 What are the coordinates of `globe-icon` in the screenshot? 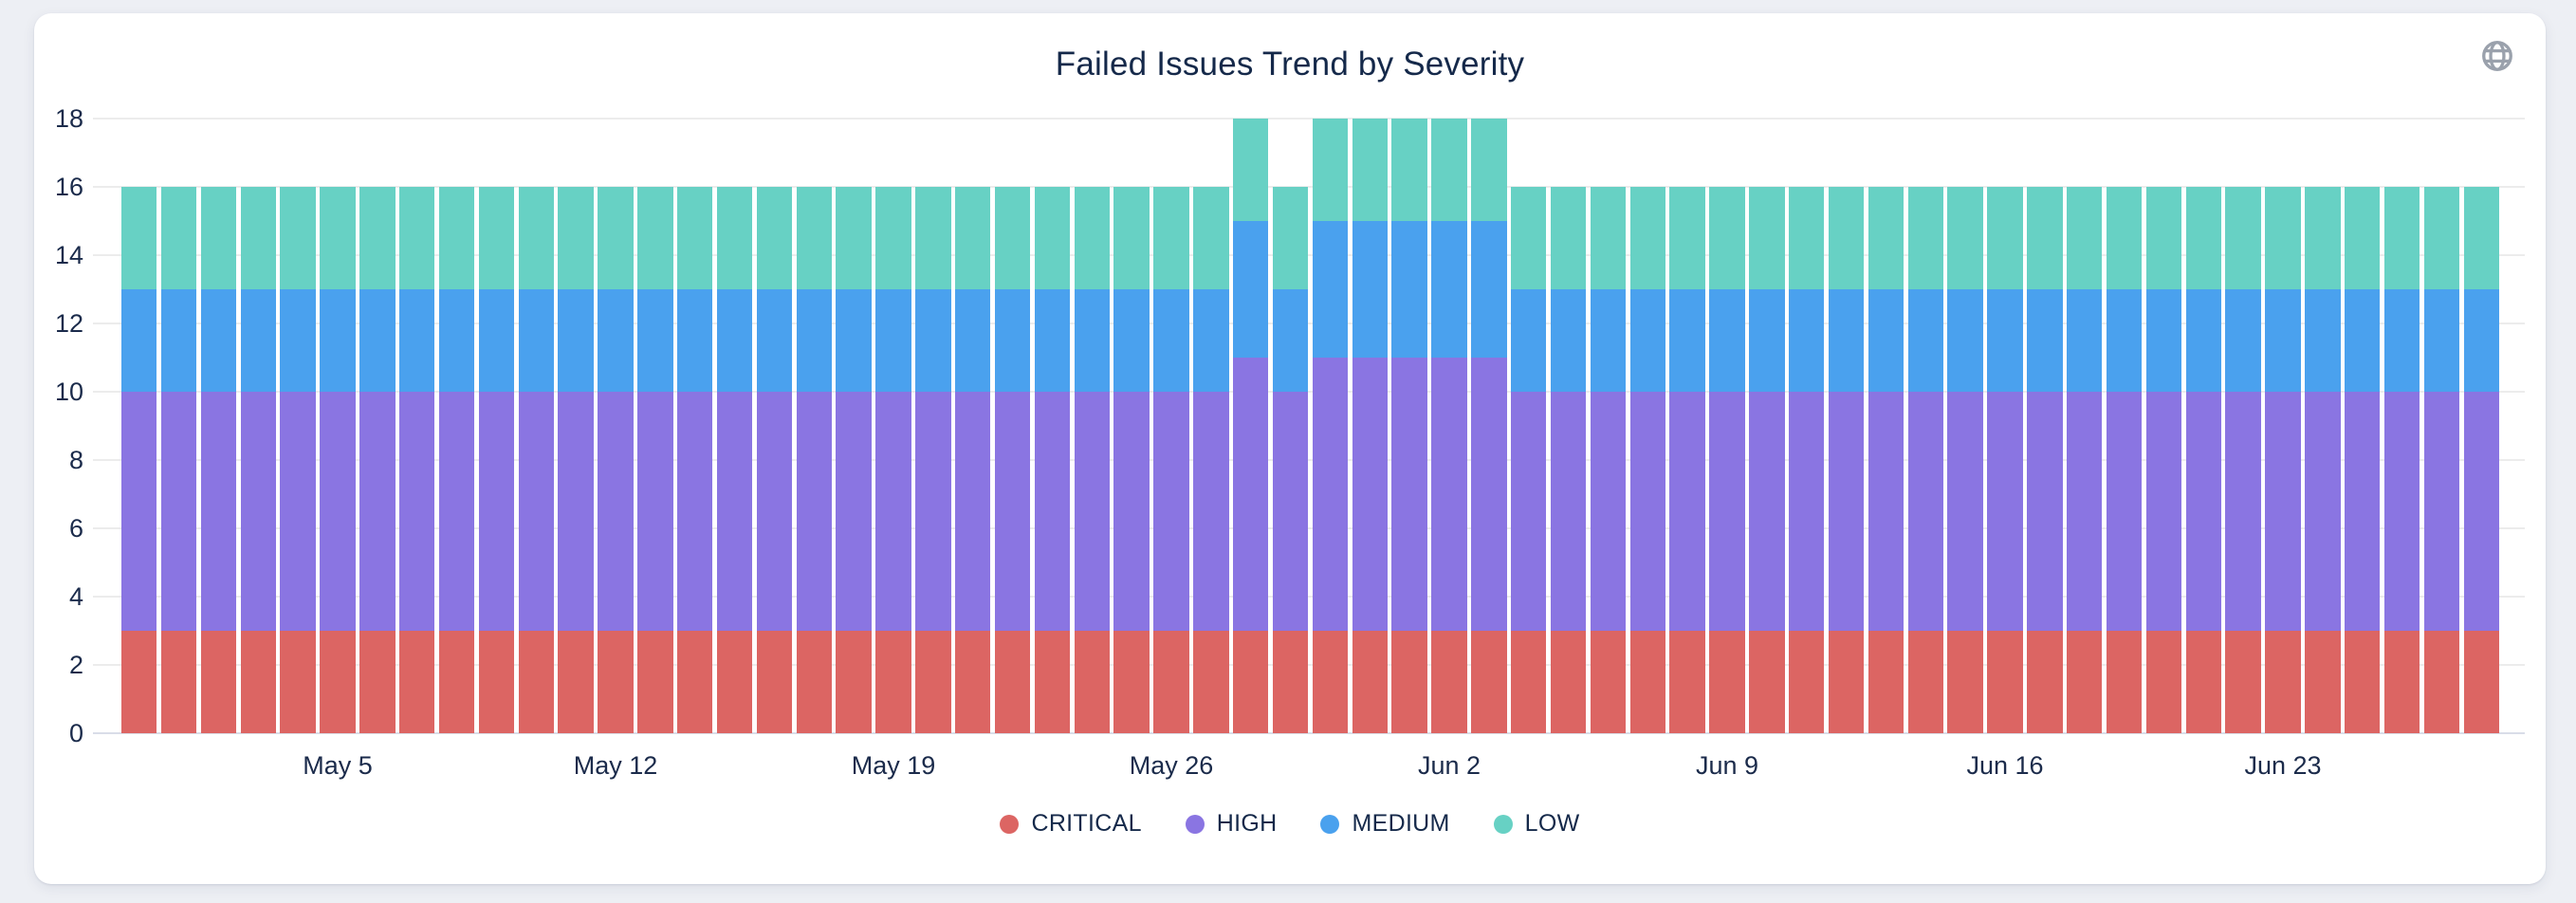 It's located at (2497, 56).